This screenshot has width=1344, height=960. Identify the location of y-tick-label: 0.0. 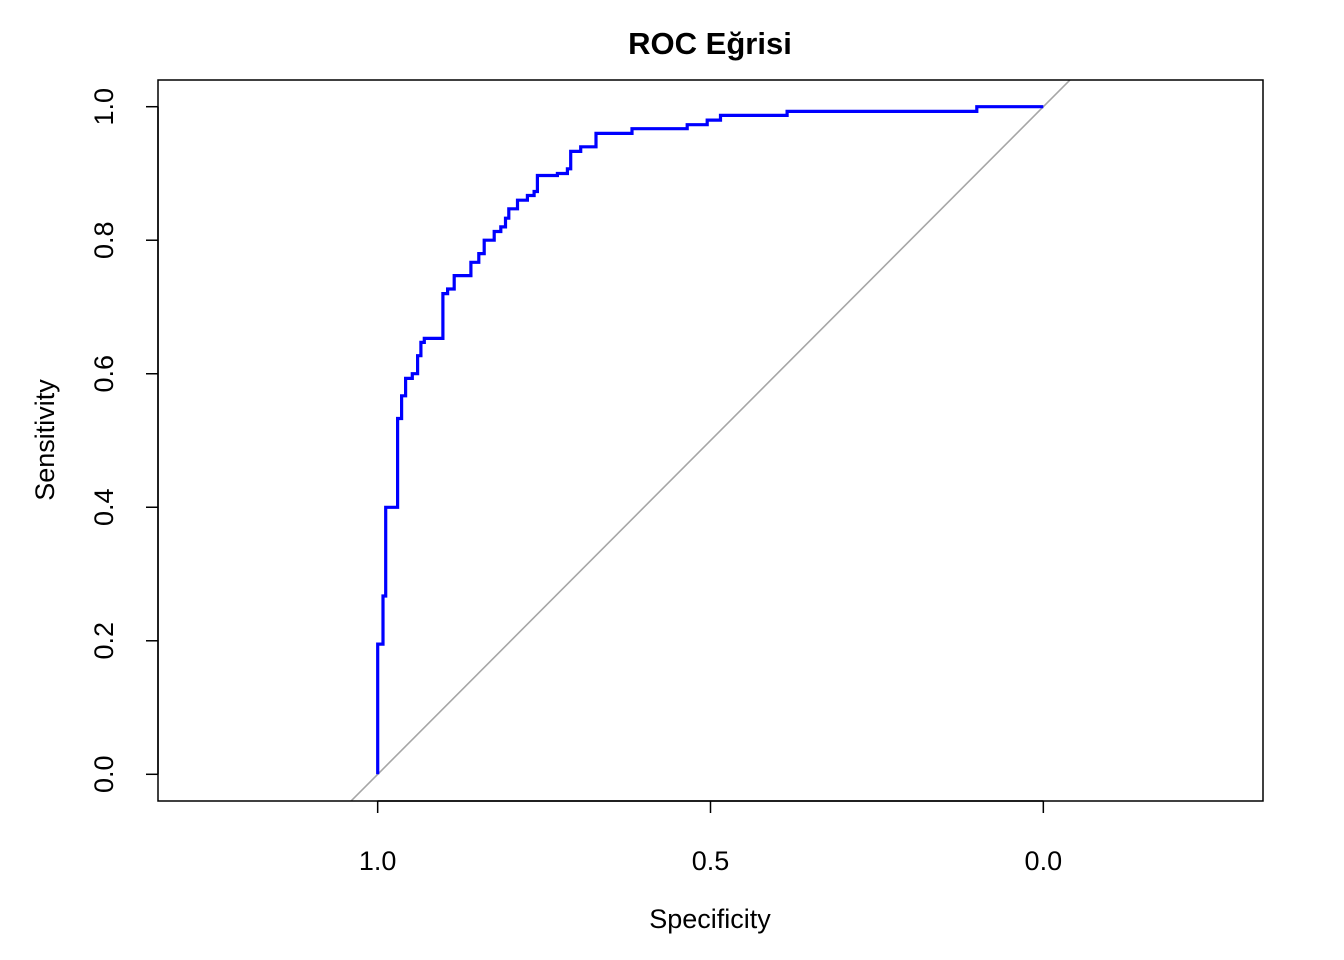
(104, 775).